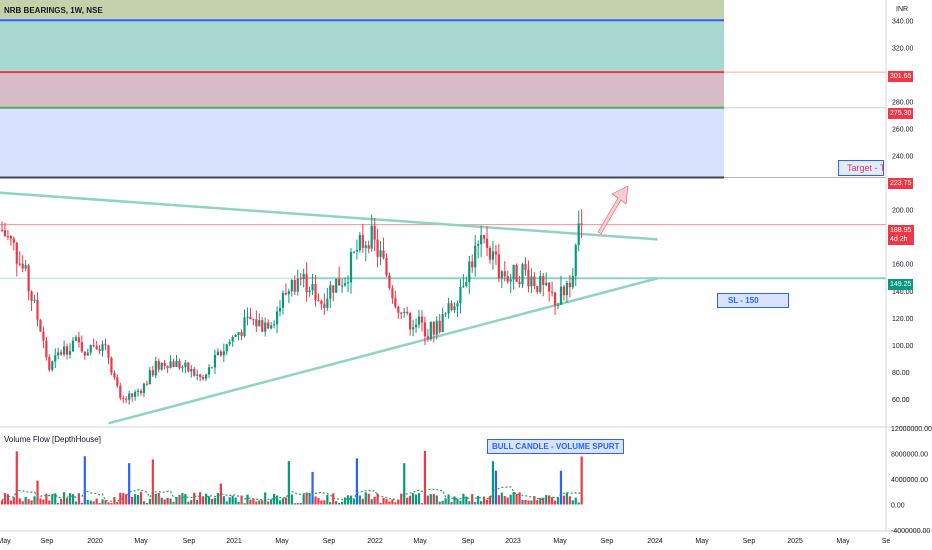  What do you see at coordinates (901, 235) in the screenshot?
I see `last-price-tag: 188.95 4d 2h` at bounding box center [901, 235].